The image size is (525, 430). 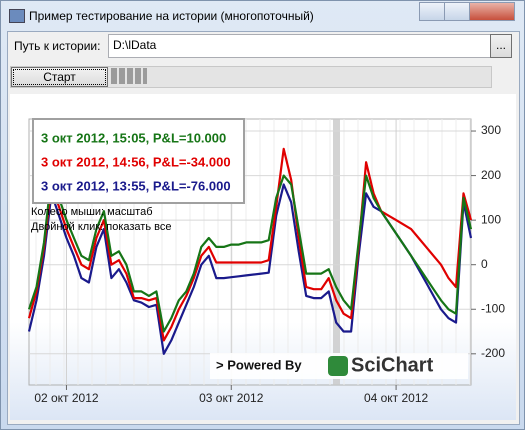 What do you see at coordinates (457, 11) in the screenshot?
I see `maximize-button` at bounding box center [457, 11].